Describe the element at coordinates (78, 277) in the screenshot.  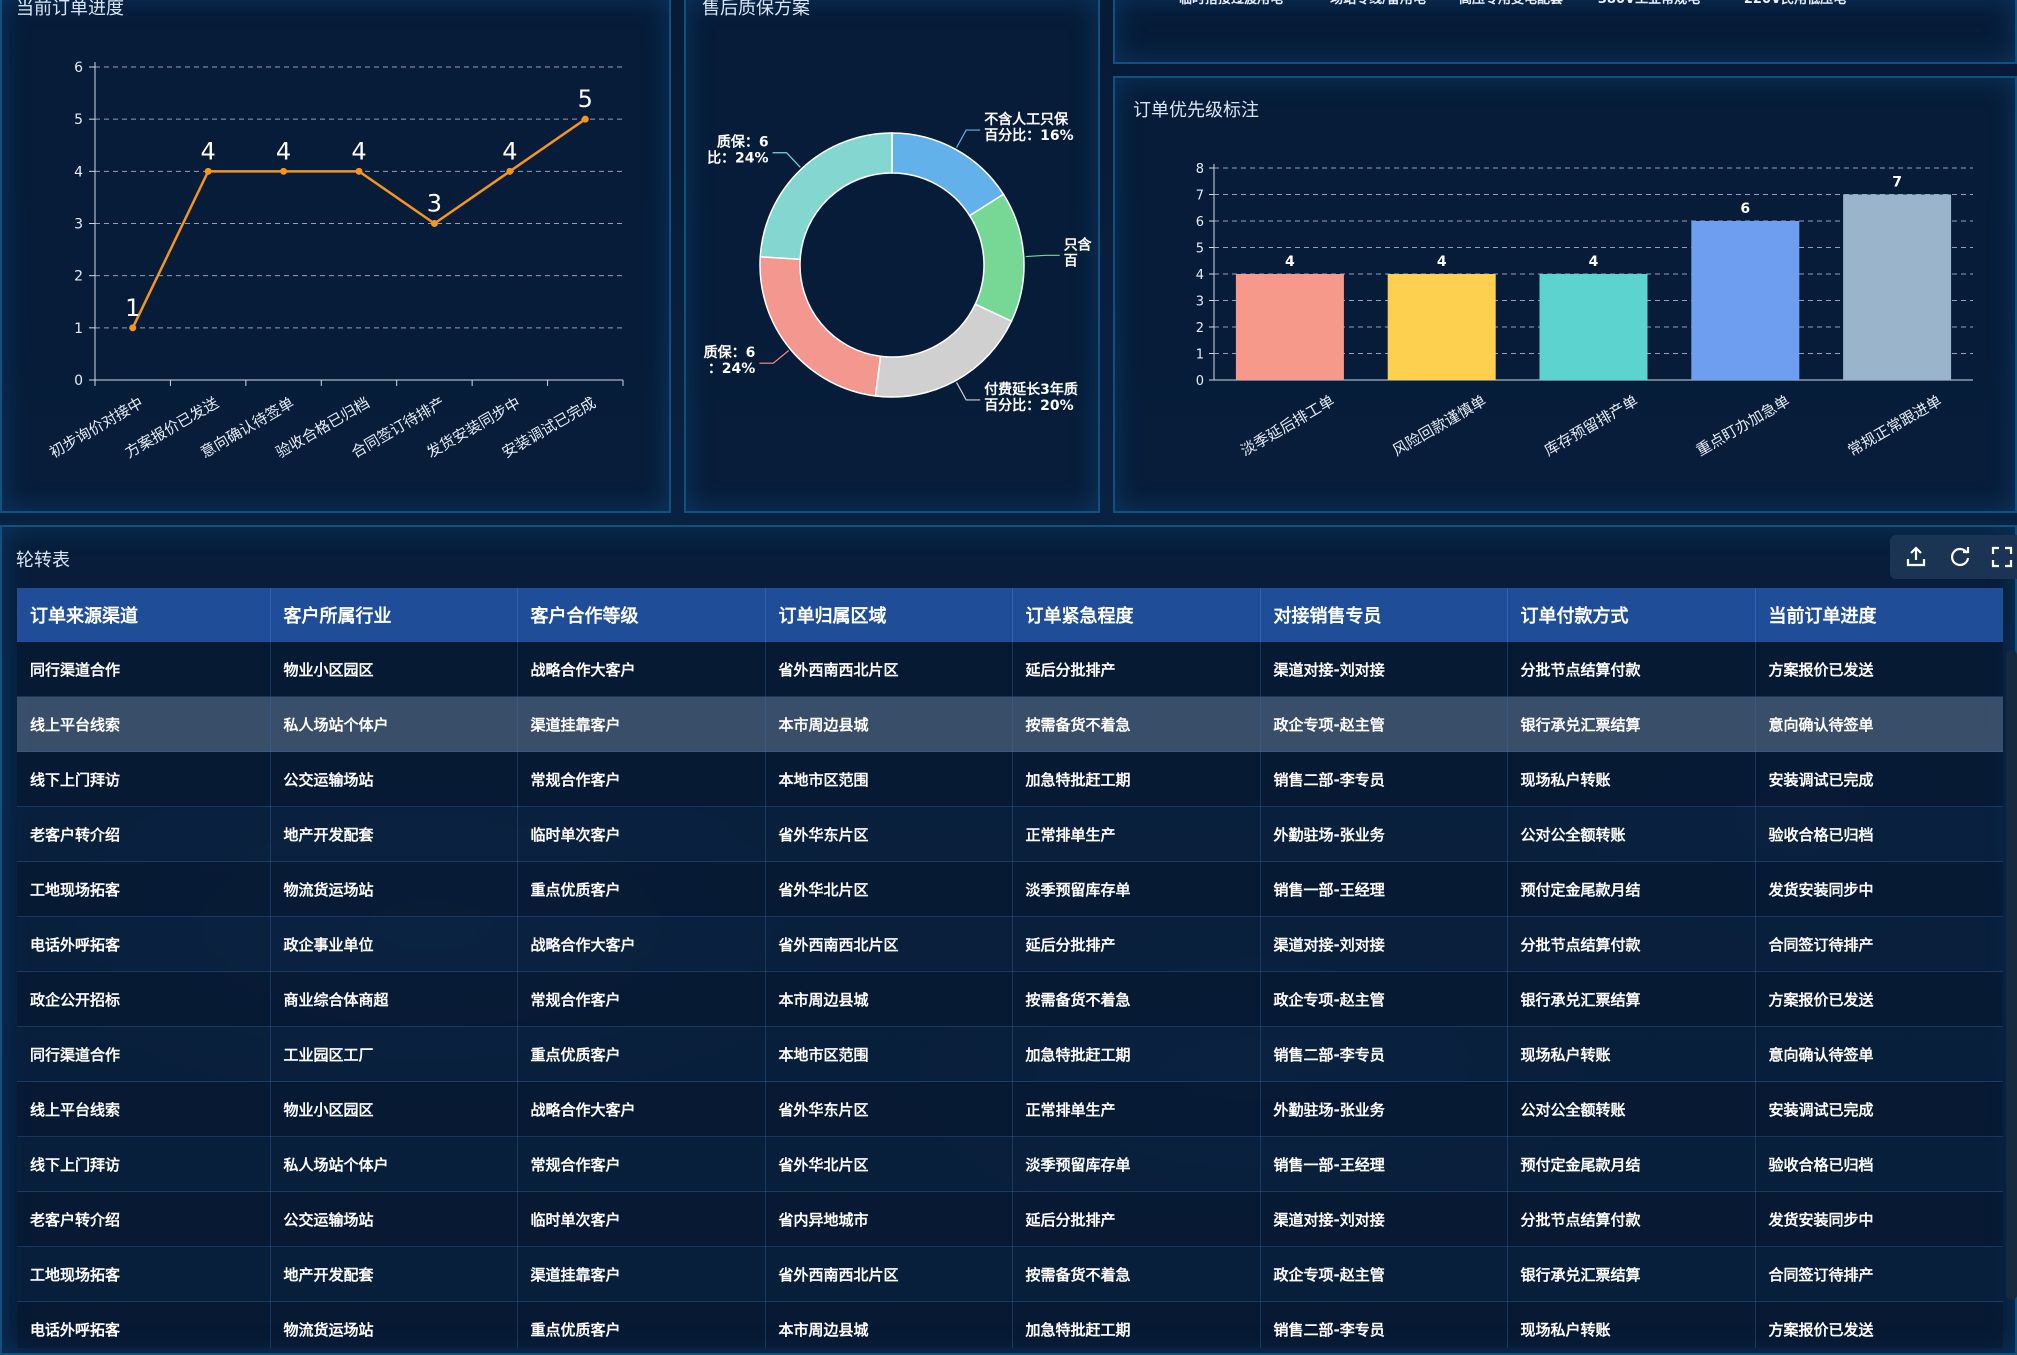
I see `y-tick-label: 2` at that location.